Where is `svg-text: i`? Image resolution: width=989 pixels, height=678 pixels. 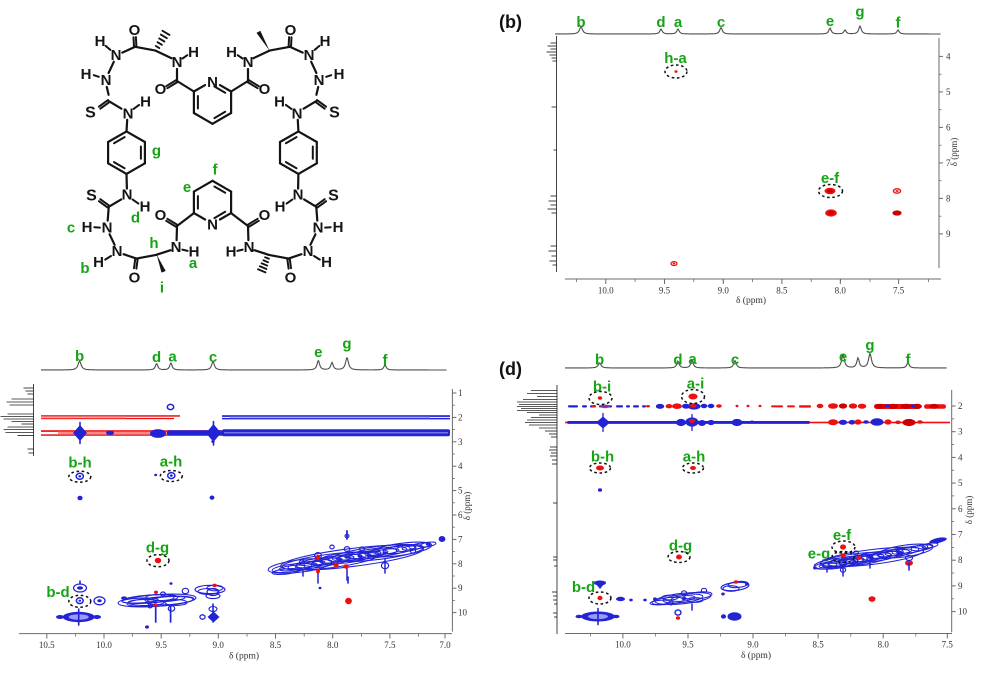 svg-text: i is located at coordinates (162, 288).